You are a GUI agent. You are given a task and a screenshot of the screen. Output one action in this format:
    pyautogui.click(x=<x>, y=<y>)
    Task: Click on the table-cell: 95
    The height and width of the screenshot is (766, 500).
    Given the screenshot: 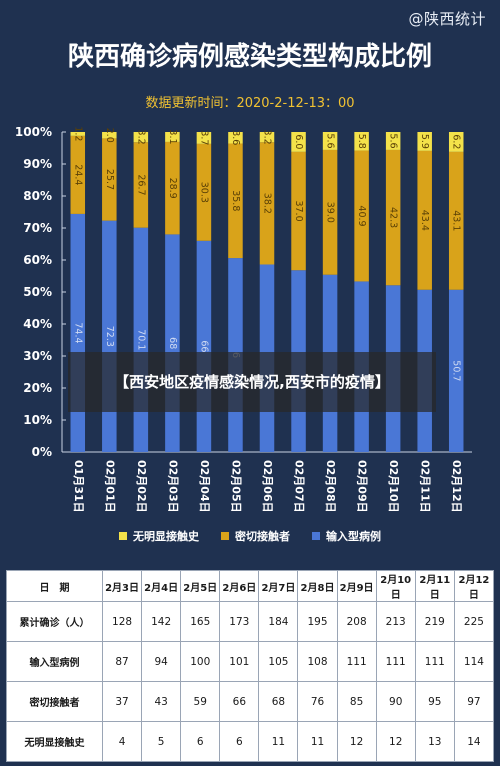 What is the action you would take?
    pyautogui.click(x=434, y=701)
    